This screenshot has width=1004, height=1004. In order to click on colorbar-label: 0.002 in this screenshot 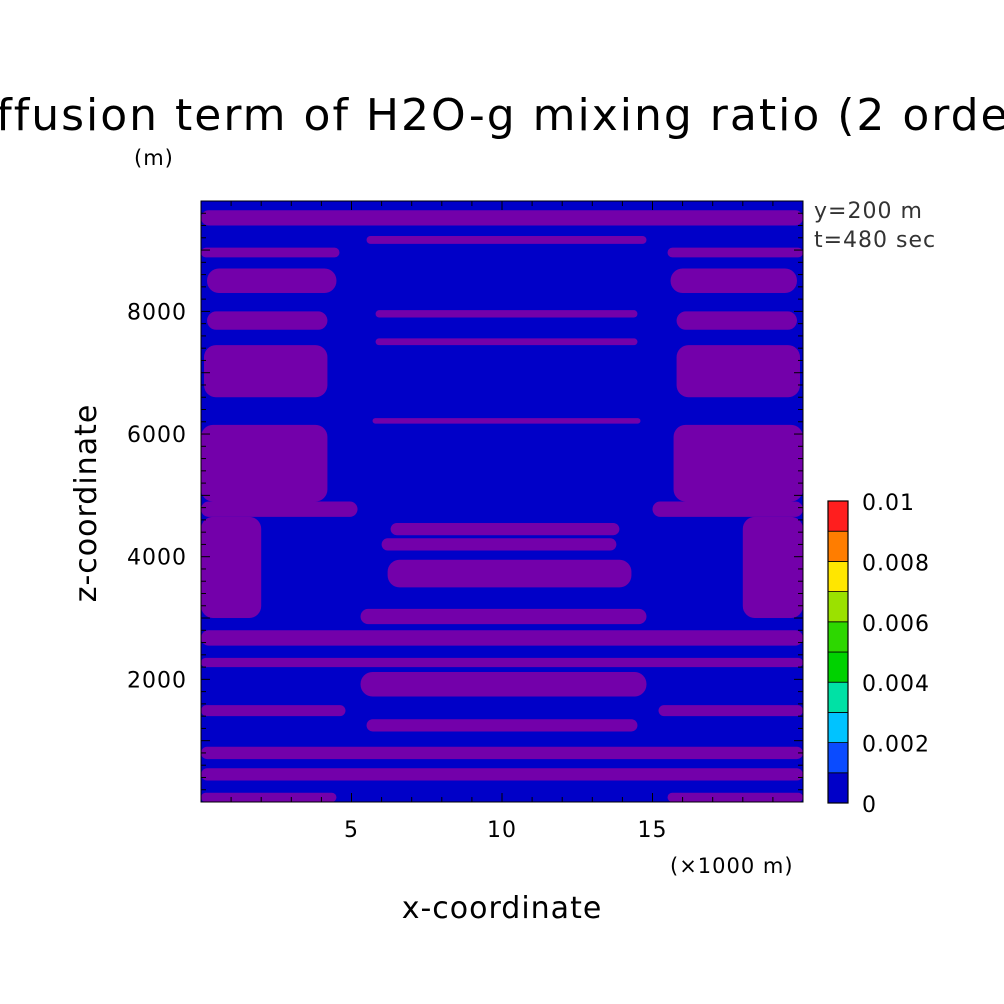, I will do `click(896, 745)`.